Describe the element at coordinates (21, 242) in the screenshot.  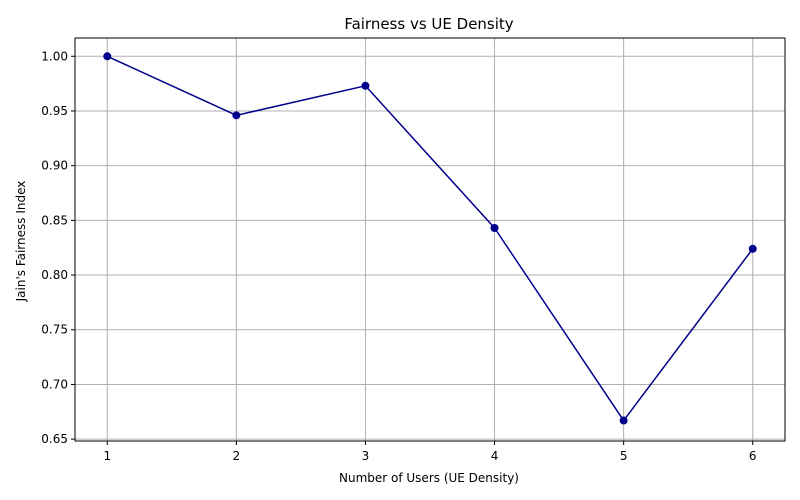
I see `y-axis-label: Jain's Fairness Index` at that location.